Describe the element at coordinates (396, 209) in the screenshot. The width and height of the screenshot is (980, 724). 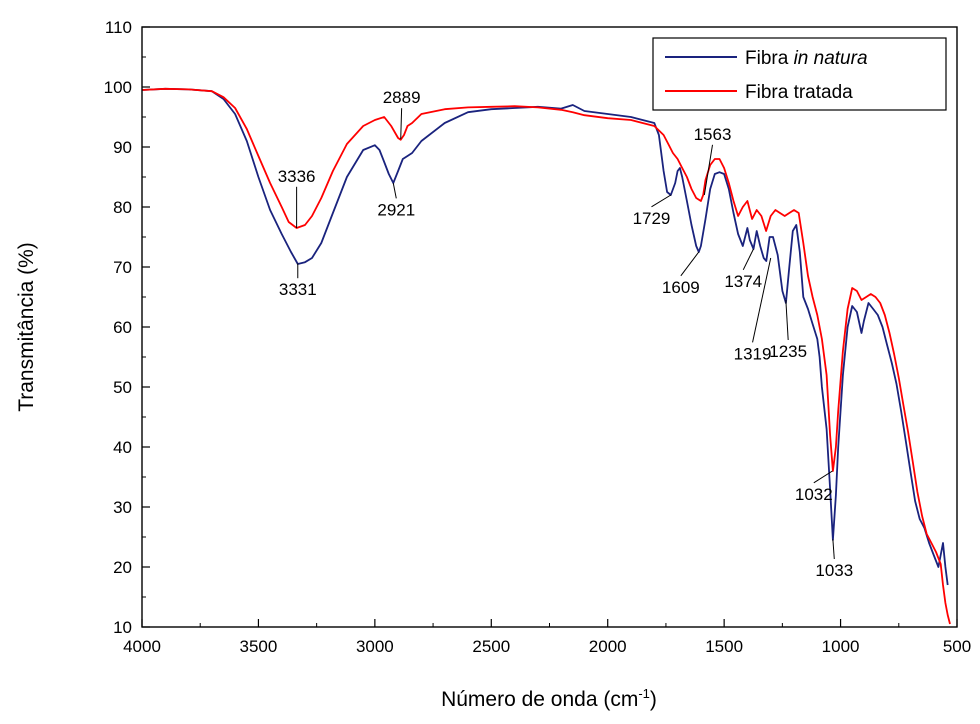
I see `annotation-2921: 2921` at that location.